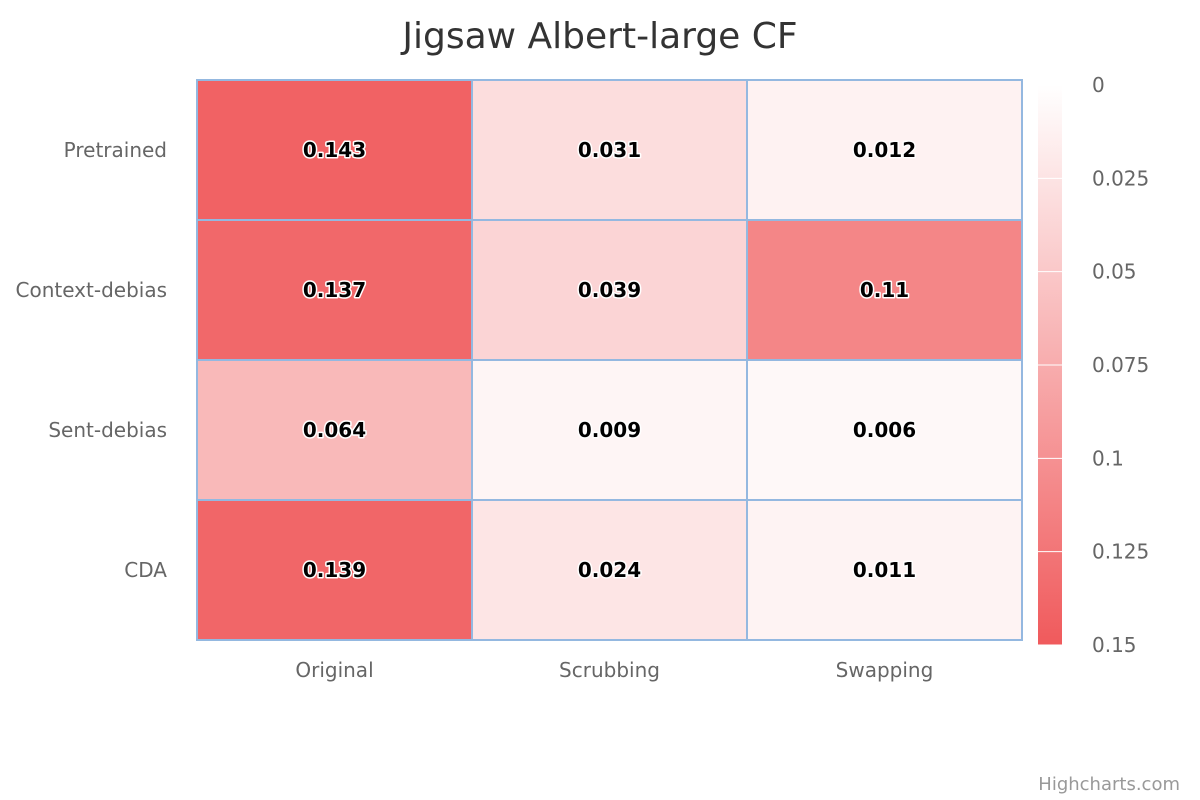 The image size is (1200, 800). I want to click on cell-value-label: 0.039, so click(609, 290).